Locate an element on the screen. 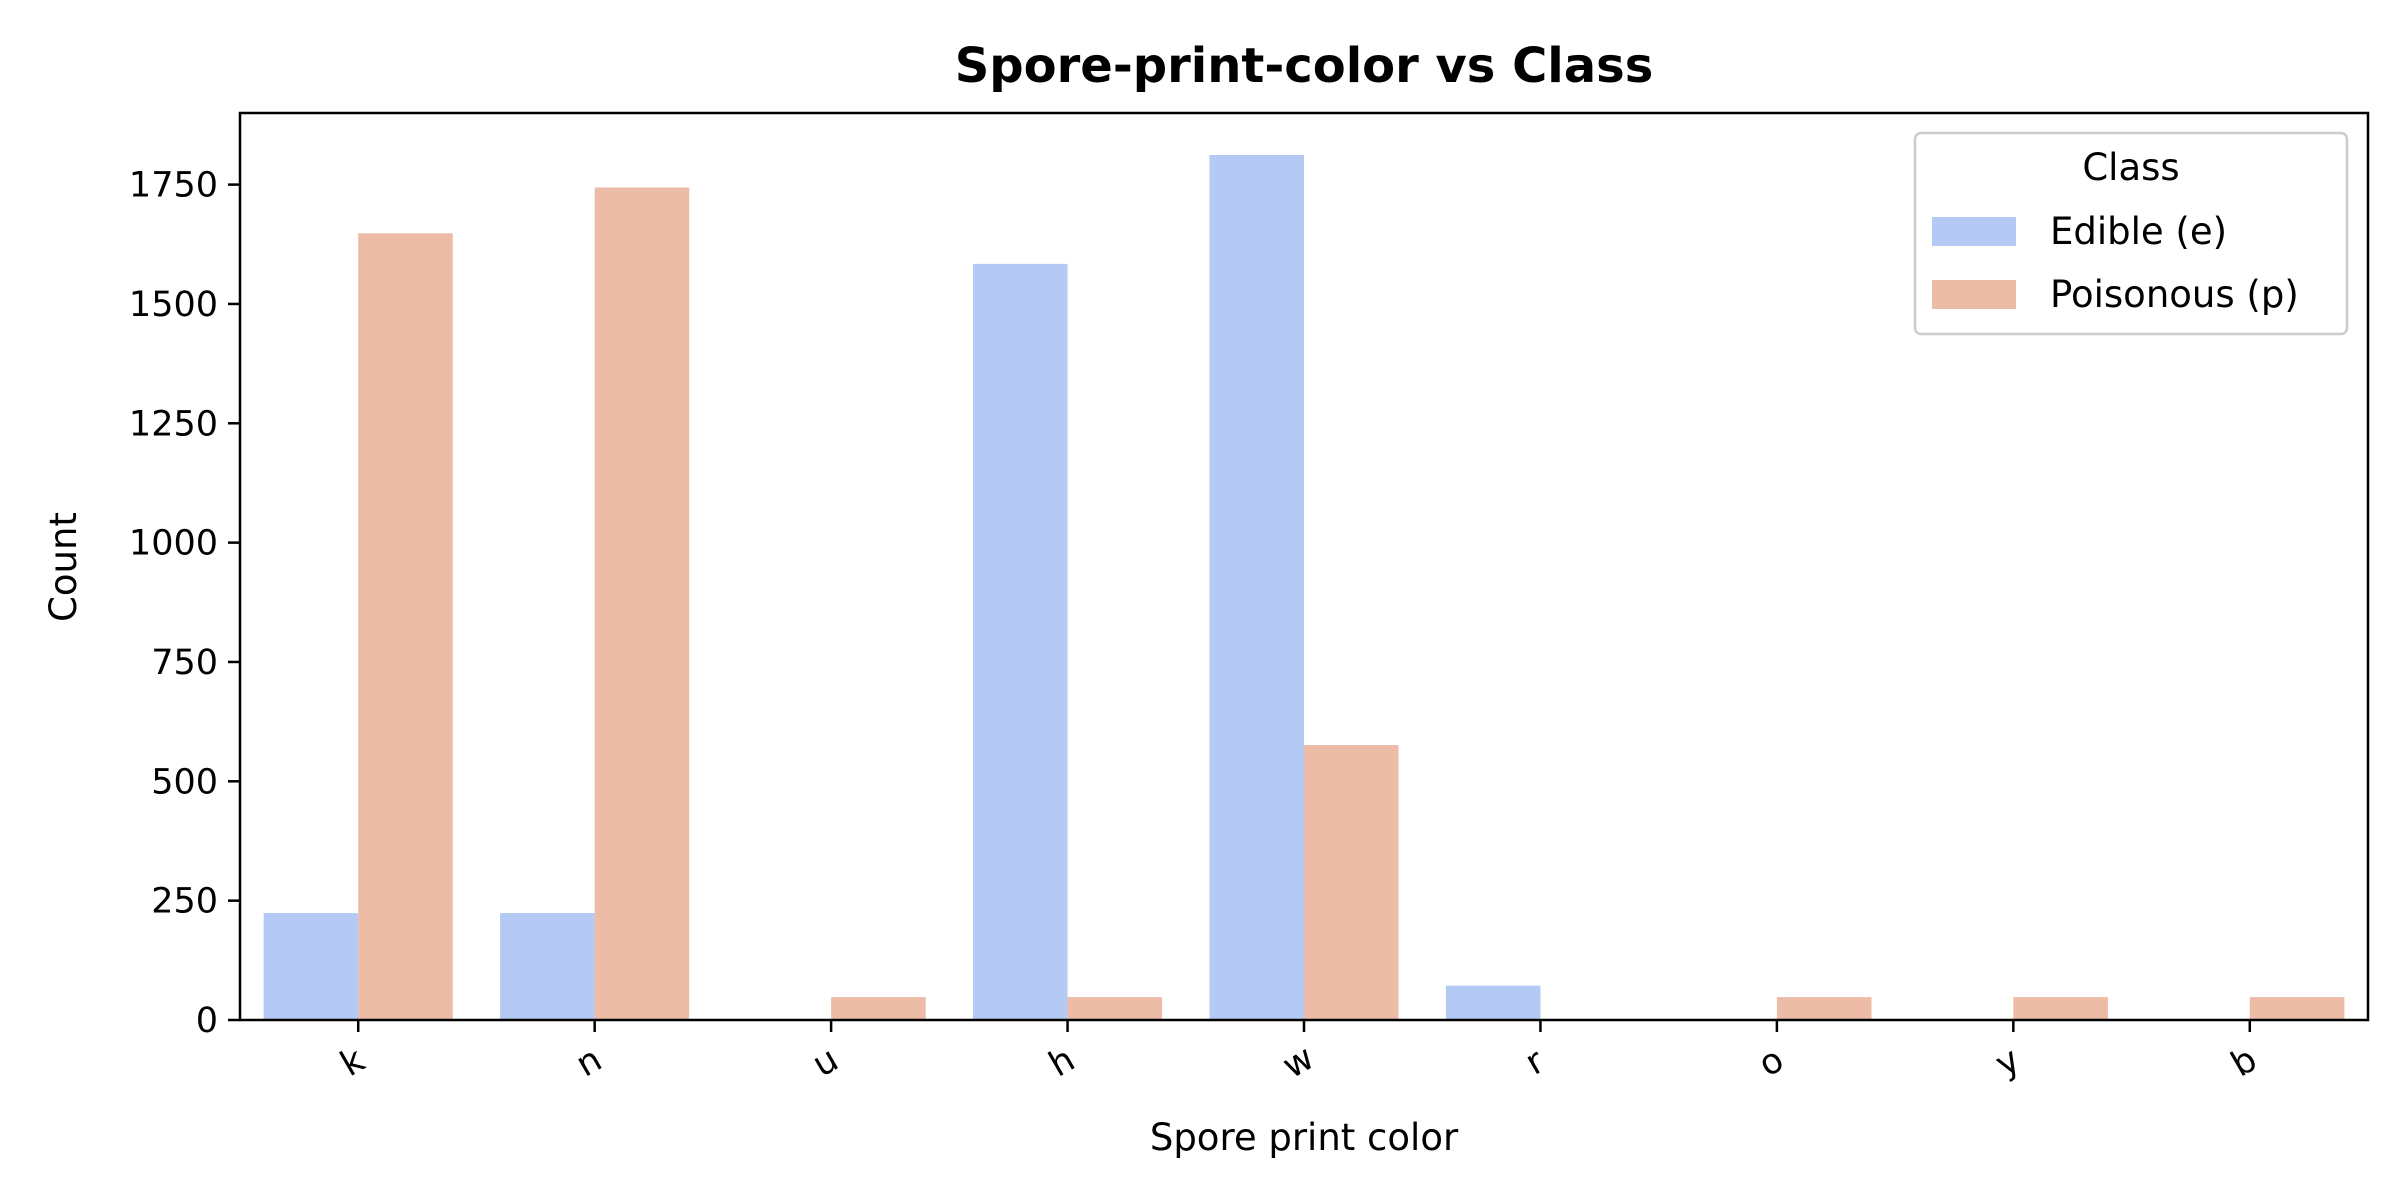  y-tick-label: 0 is located at coordinates (207, 1021).